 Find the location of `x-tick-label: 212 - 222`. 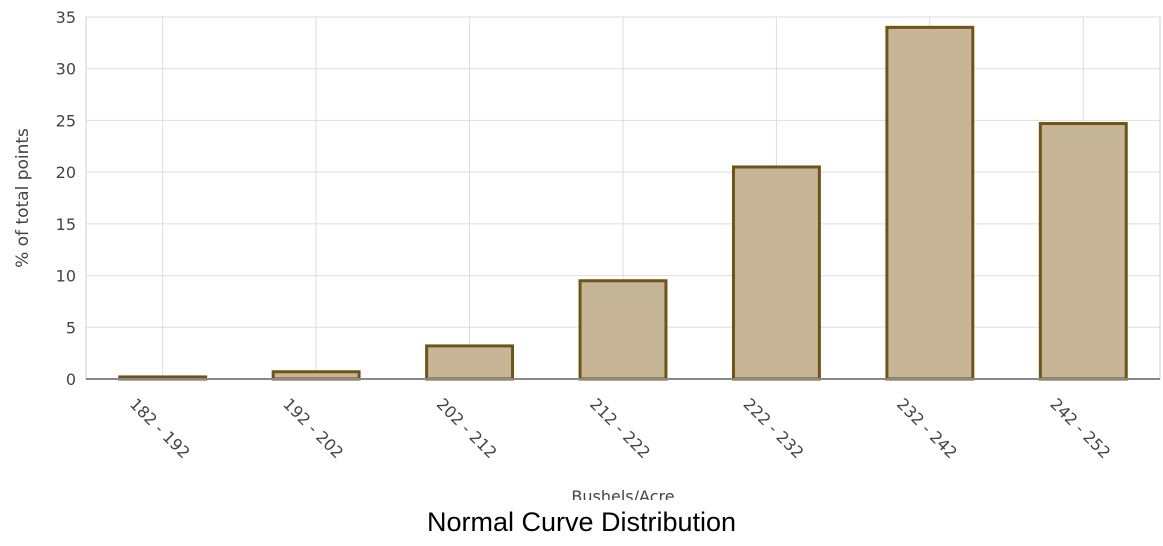

x-tick-label: 212 - 222 is located at coordinates (620, 428).